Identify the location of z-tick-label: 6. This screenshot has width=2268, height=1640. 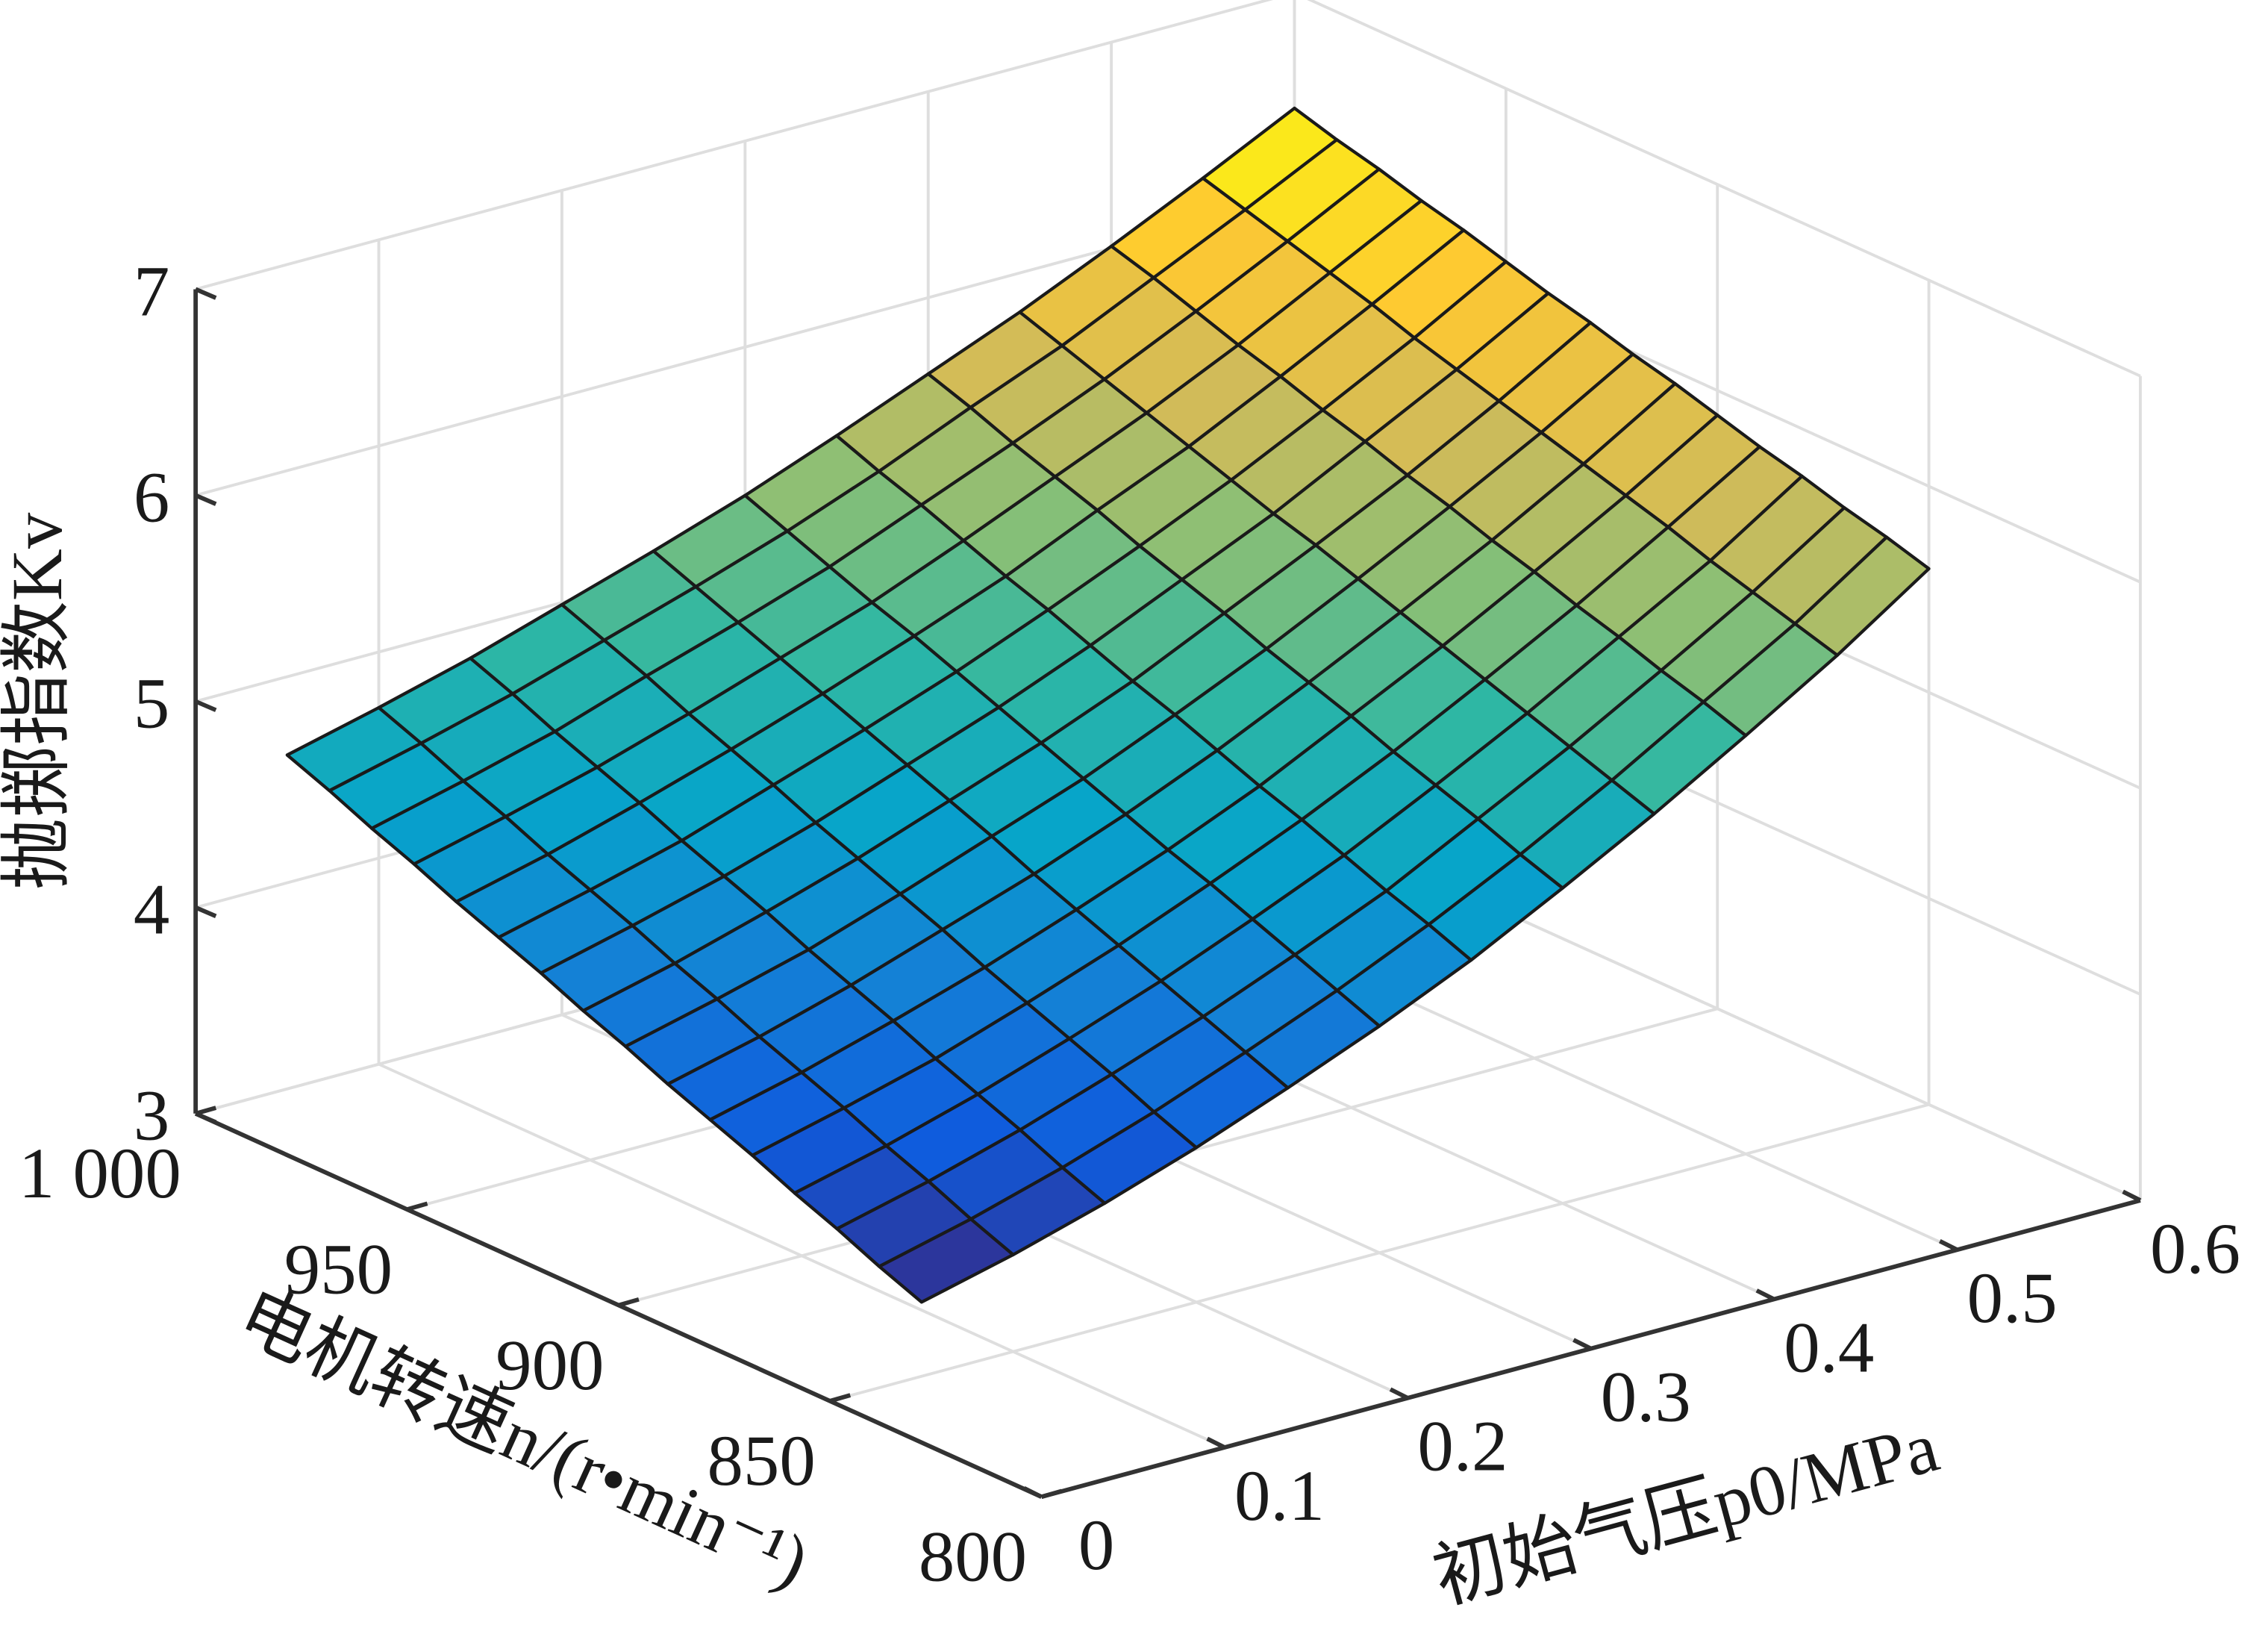
(151, 497).